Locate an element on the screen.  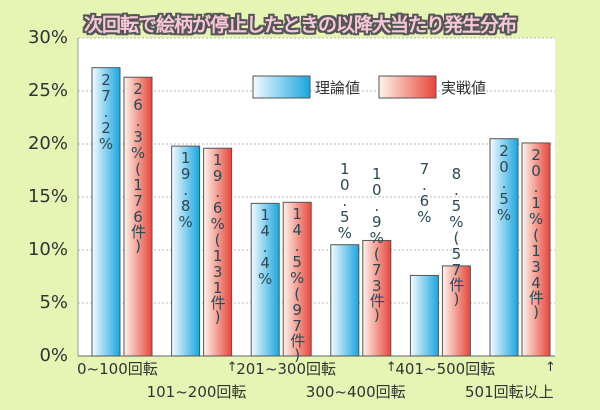
data-label: 10.5% is located at coordinates (344, 200).